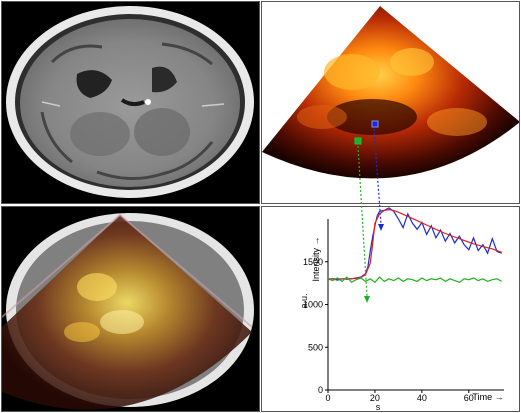 This screenshot has height=413, width=521. Describe the element at coordinates (375, 398) in the screenshot. I see `x-tick-label: 20` at that location.